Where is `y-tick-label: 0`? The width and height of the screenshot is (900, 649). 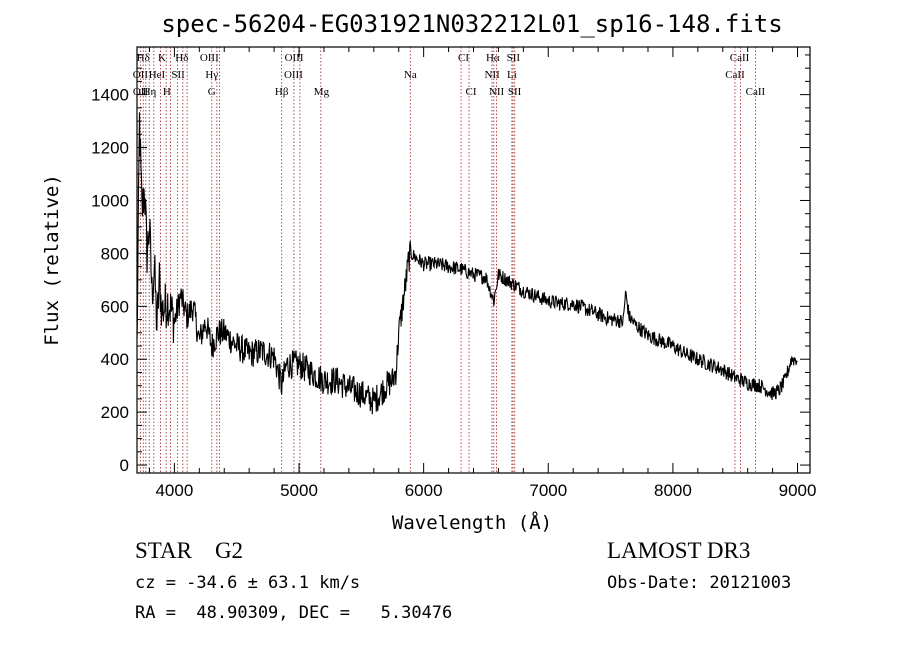
y-tick-label: 0 is located at coordinates (124, 465).